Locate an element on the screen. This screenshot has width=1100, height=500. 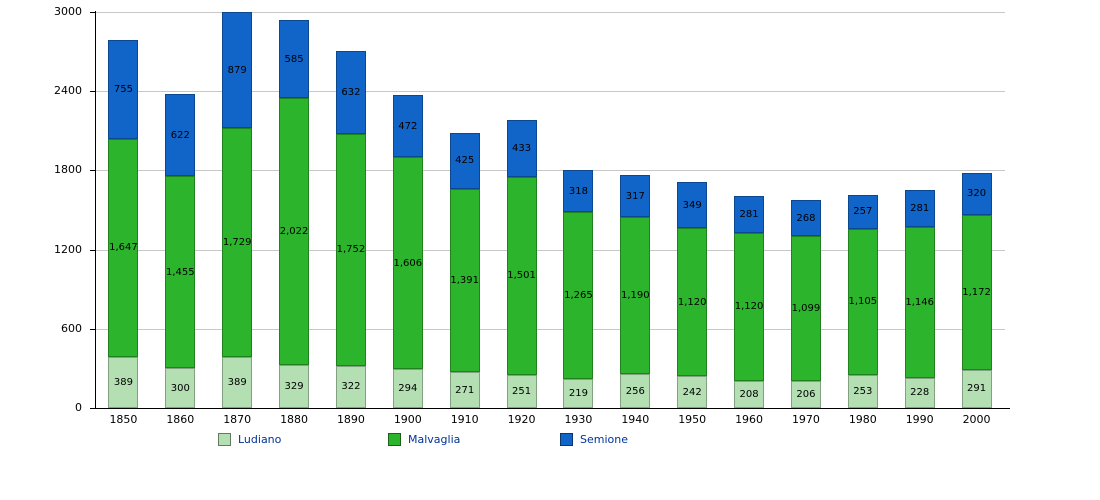
x-axis-label: 1920 is located at coordinates (521, 419).